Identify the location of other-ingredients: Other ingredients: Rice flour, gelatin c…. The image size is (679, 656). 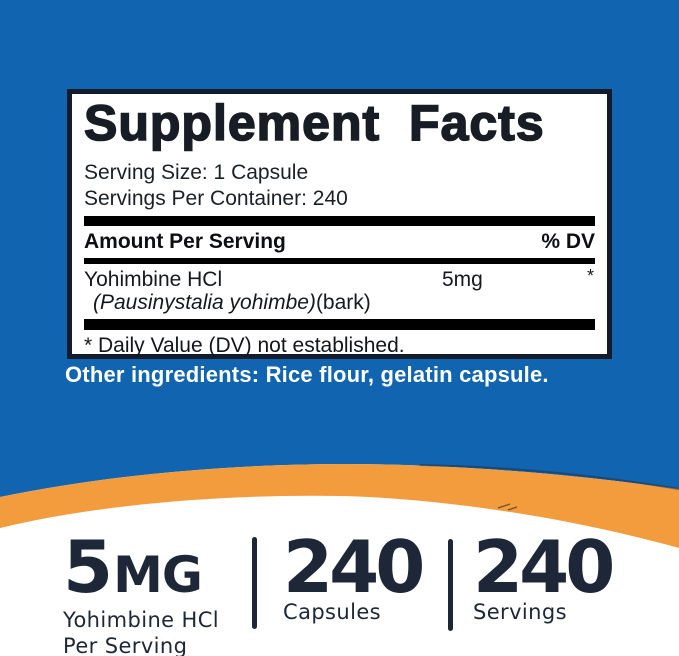
(307, 374).